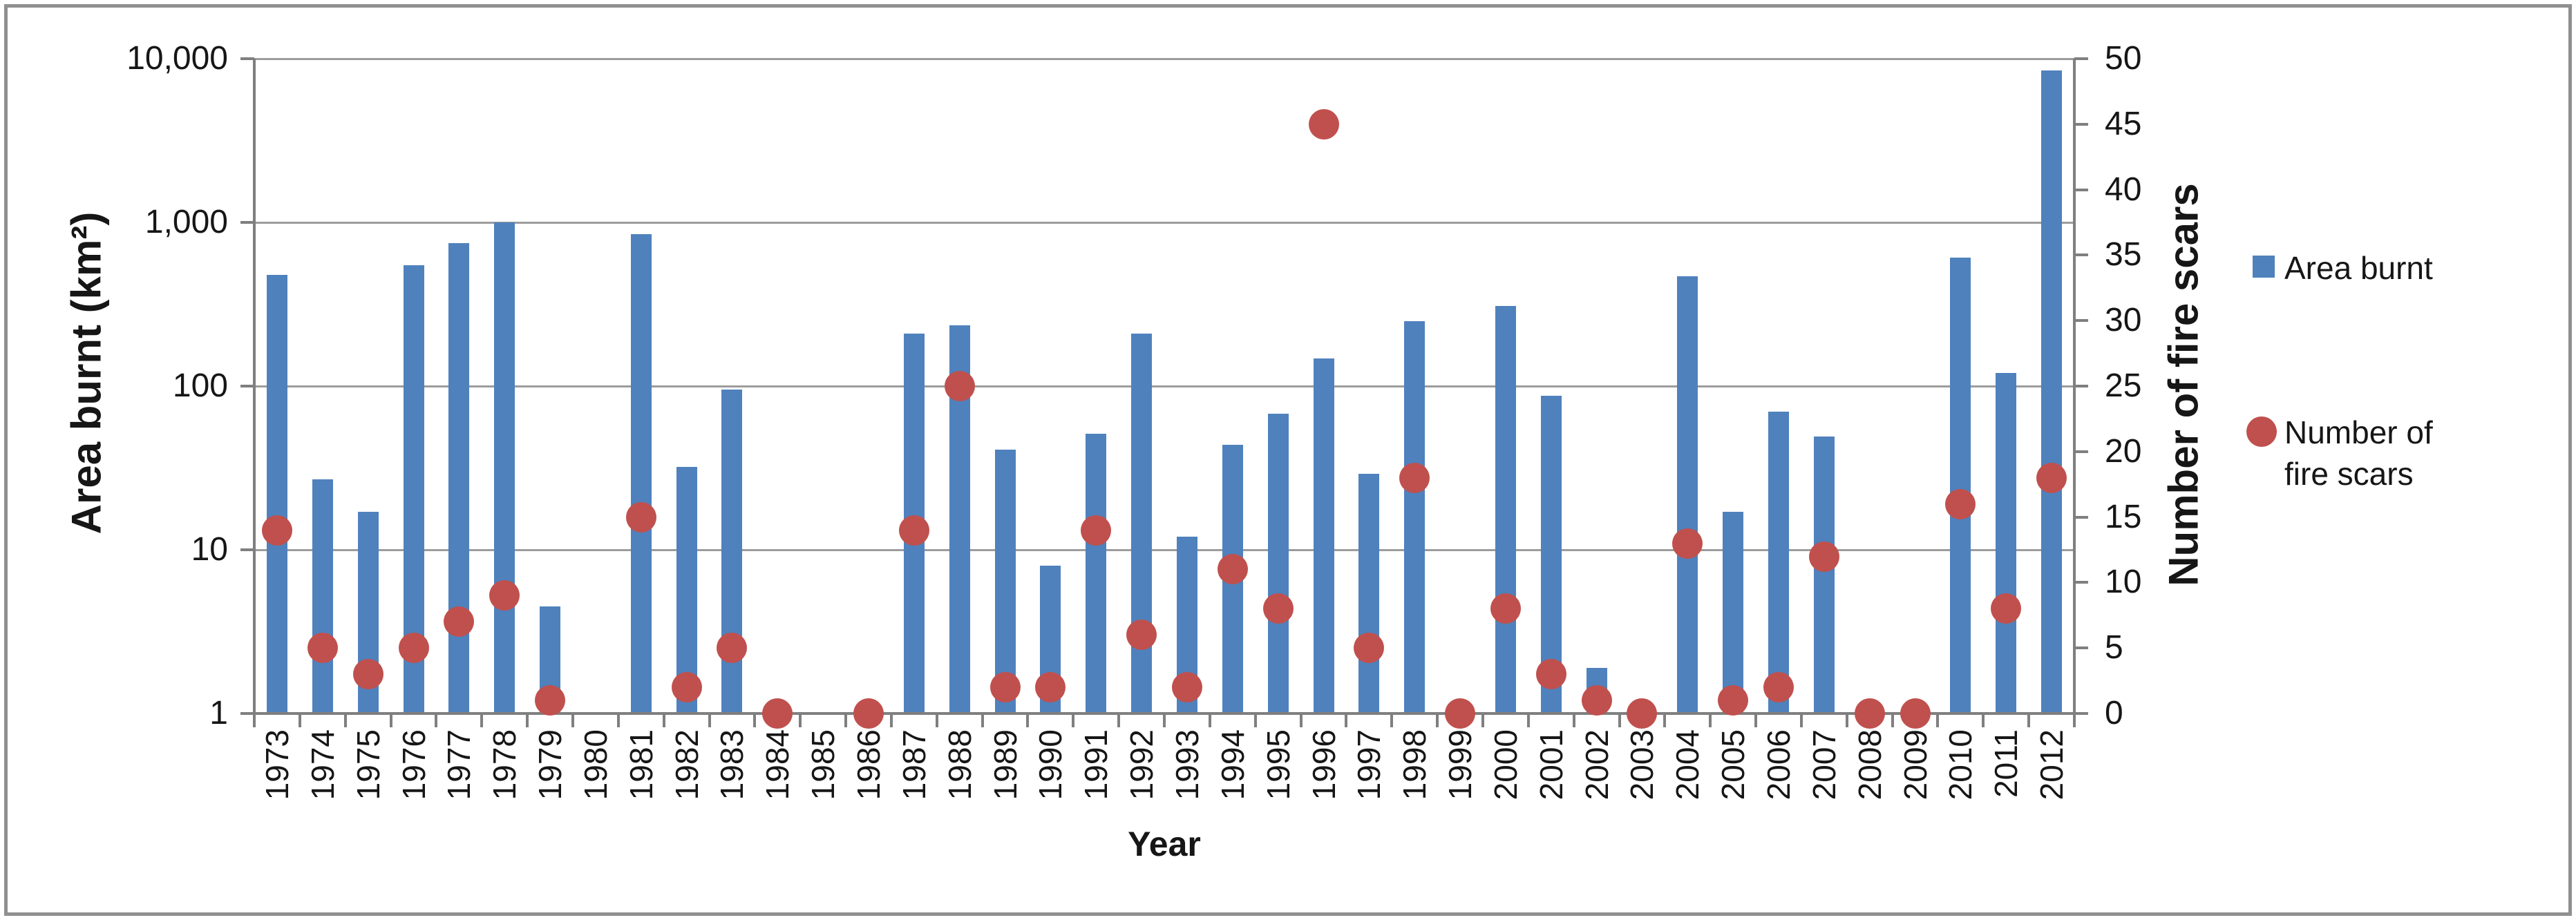 The image size is (2576, 920). What do you see at coordinates (2123, 516) in the screenshot?
I see `y-axis-right-tick-label: 15` at bounding box center [2123, 516].